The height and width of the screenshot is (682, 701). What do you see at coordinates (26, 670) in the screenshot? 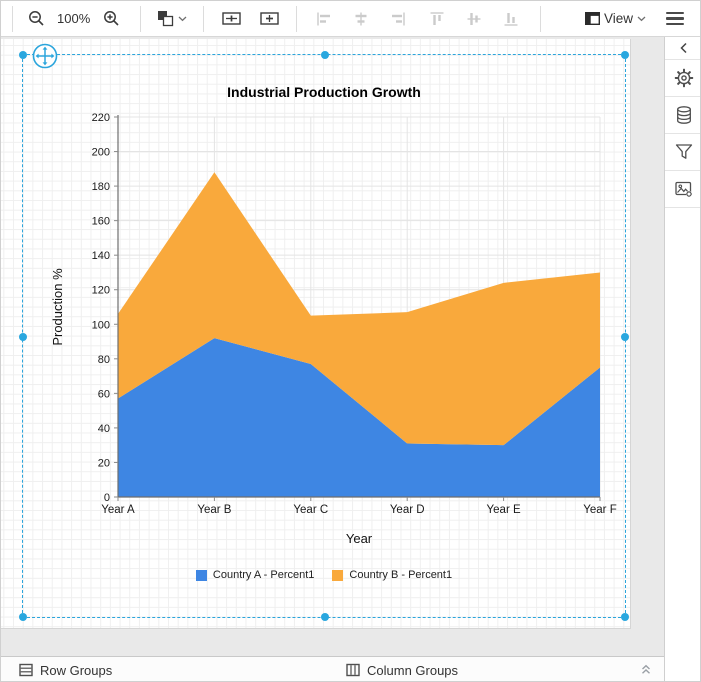
I see `row-groups-icon` at bounding box center [26, 670].